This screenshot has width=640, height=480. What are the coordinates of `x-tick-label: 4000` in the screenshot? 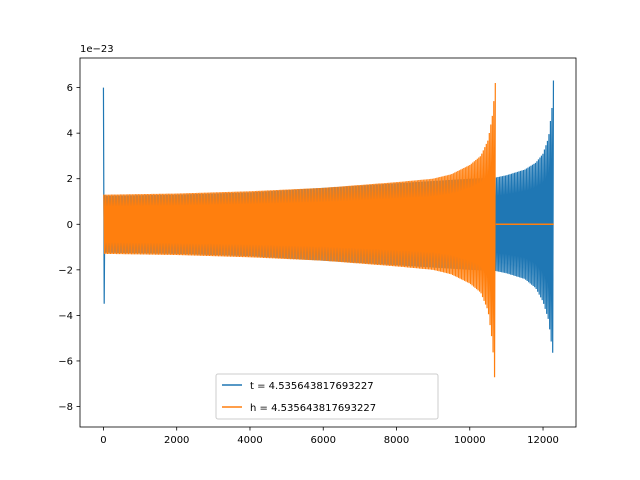 It's located at (249, 440).